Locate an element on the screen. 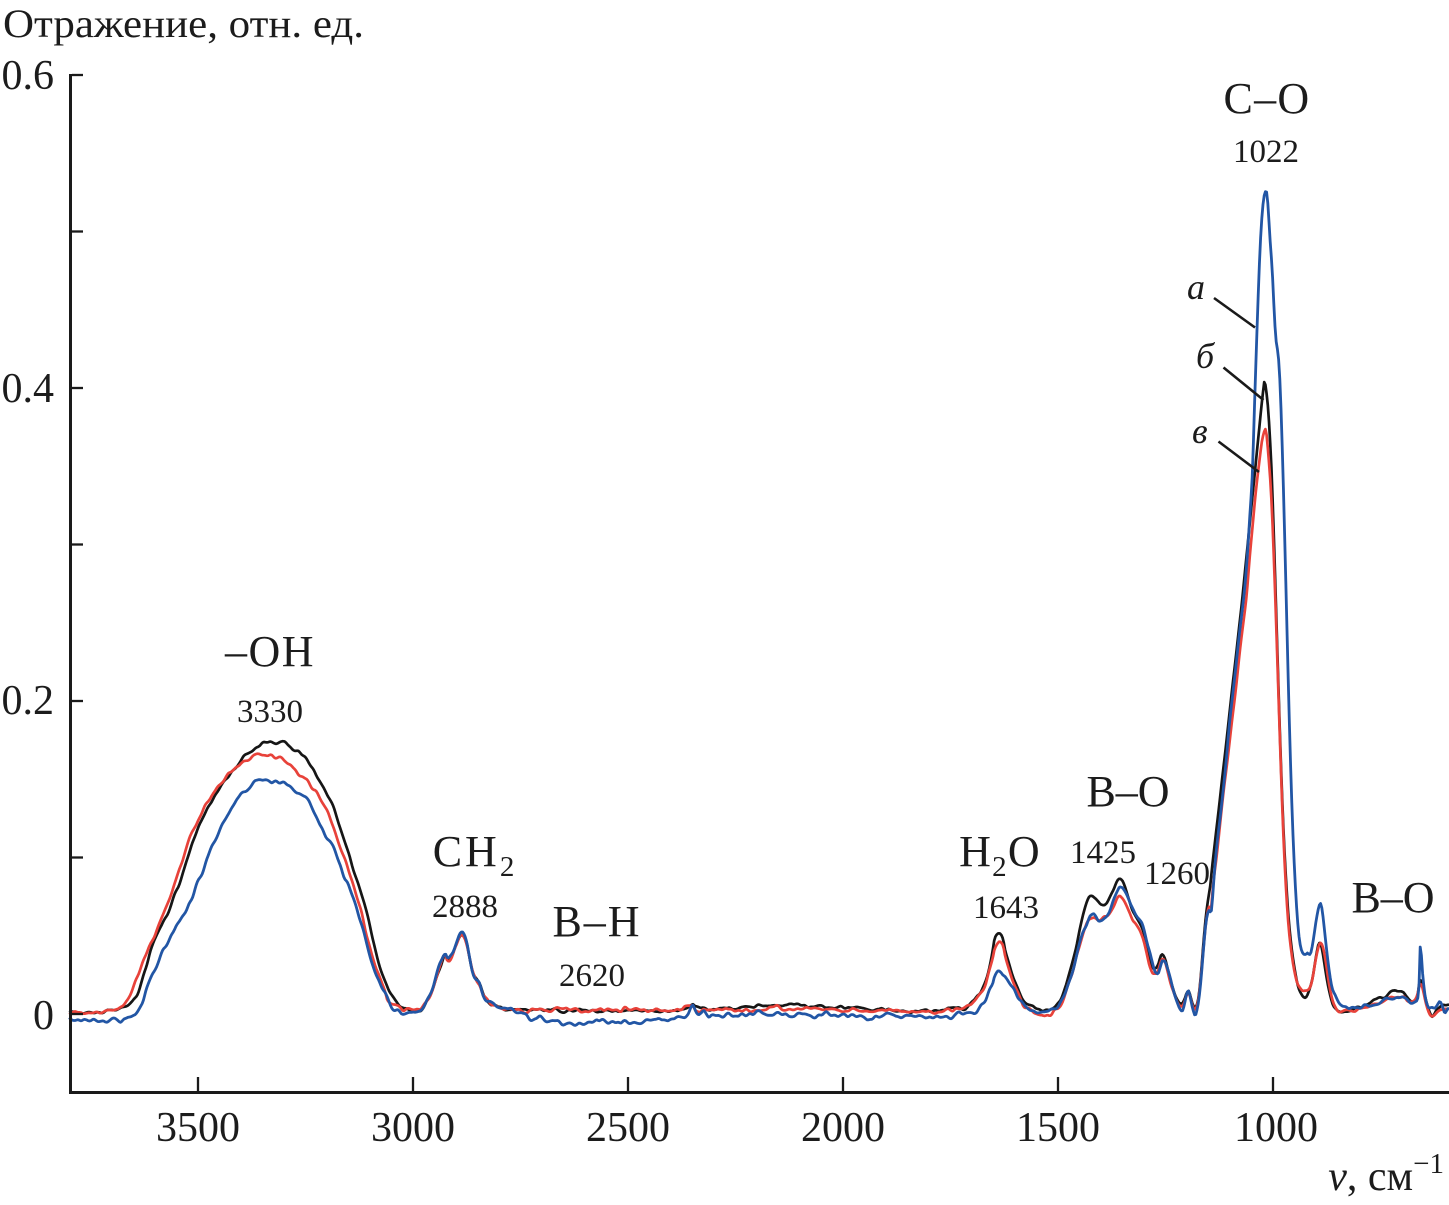 Image resolution: width=1449 pixels, height=1205 pixels. svg-text: Отражение, отн. ед. is located at coordinates (183, 23).